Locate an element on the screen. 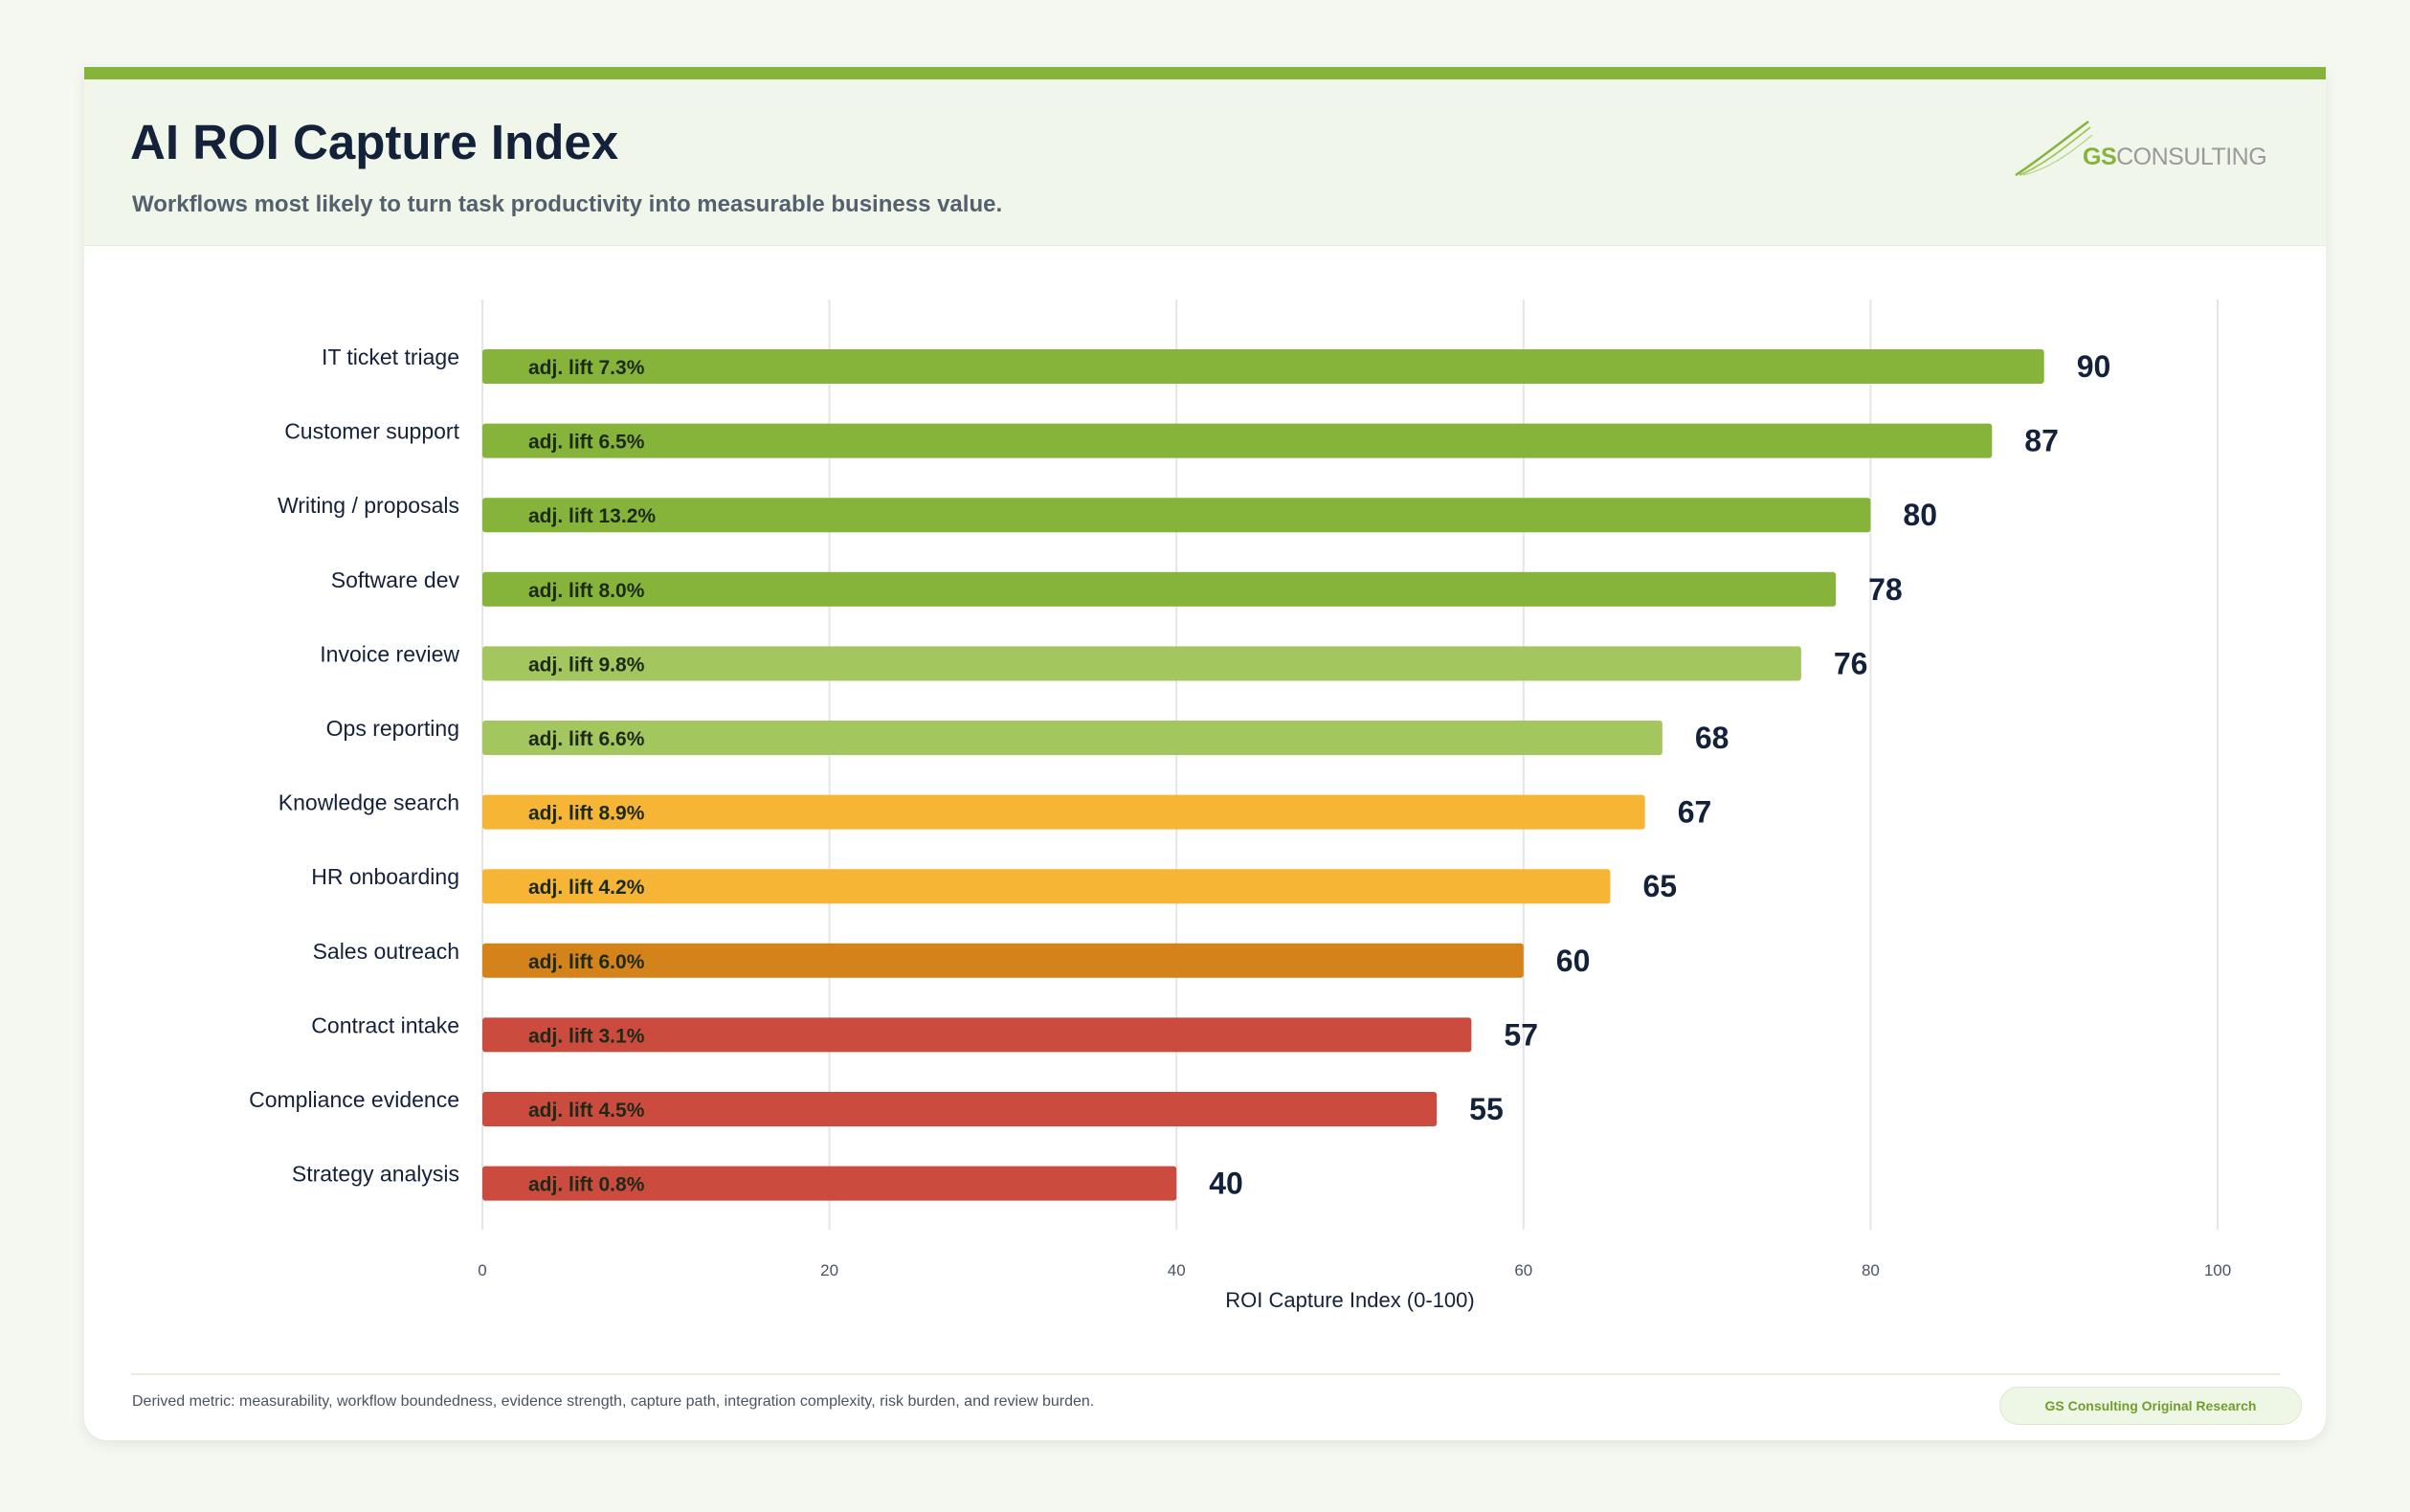 The image size is (2410, 1512). bar-lift-label: adj. lift 0.8% is located at coordinates (586, 1185).